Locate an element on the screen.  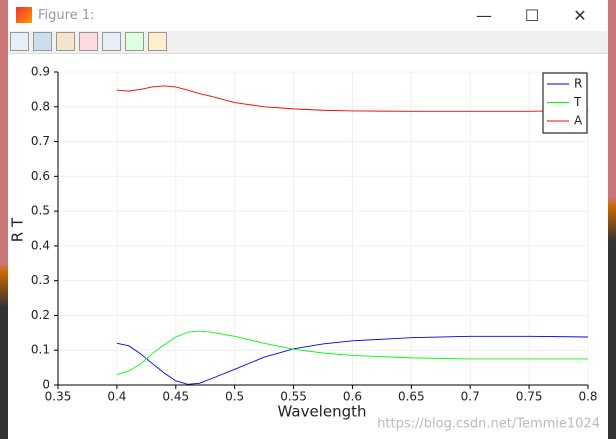
x-tick-label: 0.8 is located at coordinates (587, 397).